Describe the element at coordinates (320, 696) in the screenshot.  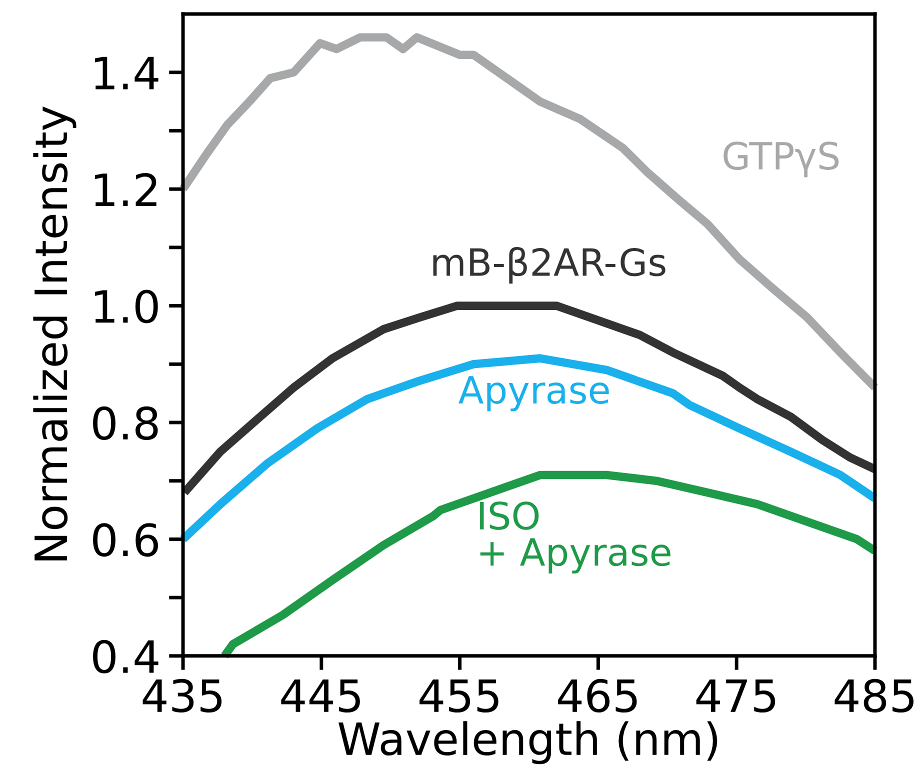
I see `x-tick-label: 445` at that location.